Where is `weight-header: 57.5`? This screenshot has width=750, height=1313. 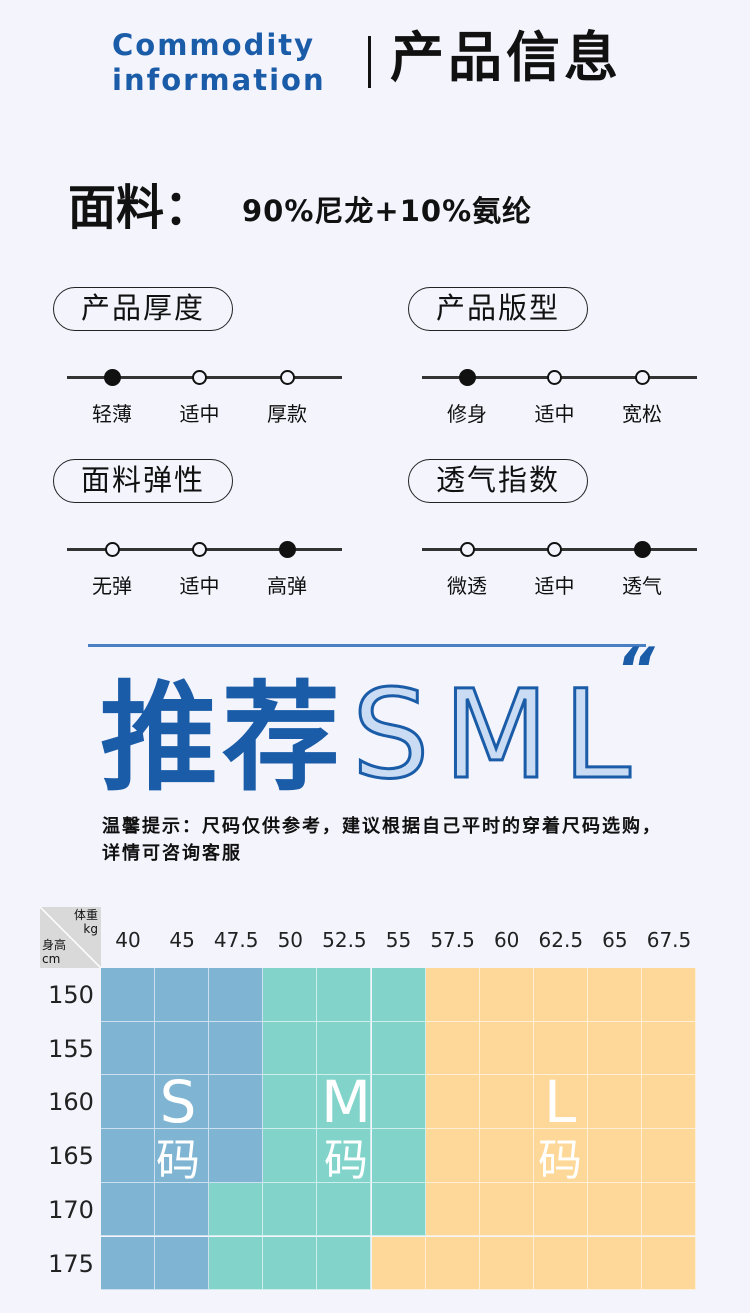 weight-header: 57.5 is located at coordinates (452, 940).